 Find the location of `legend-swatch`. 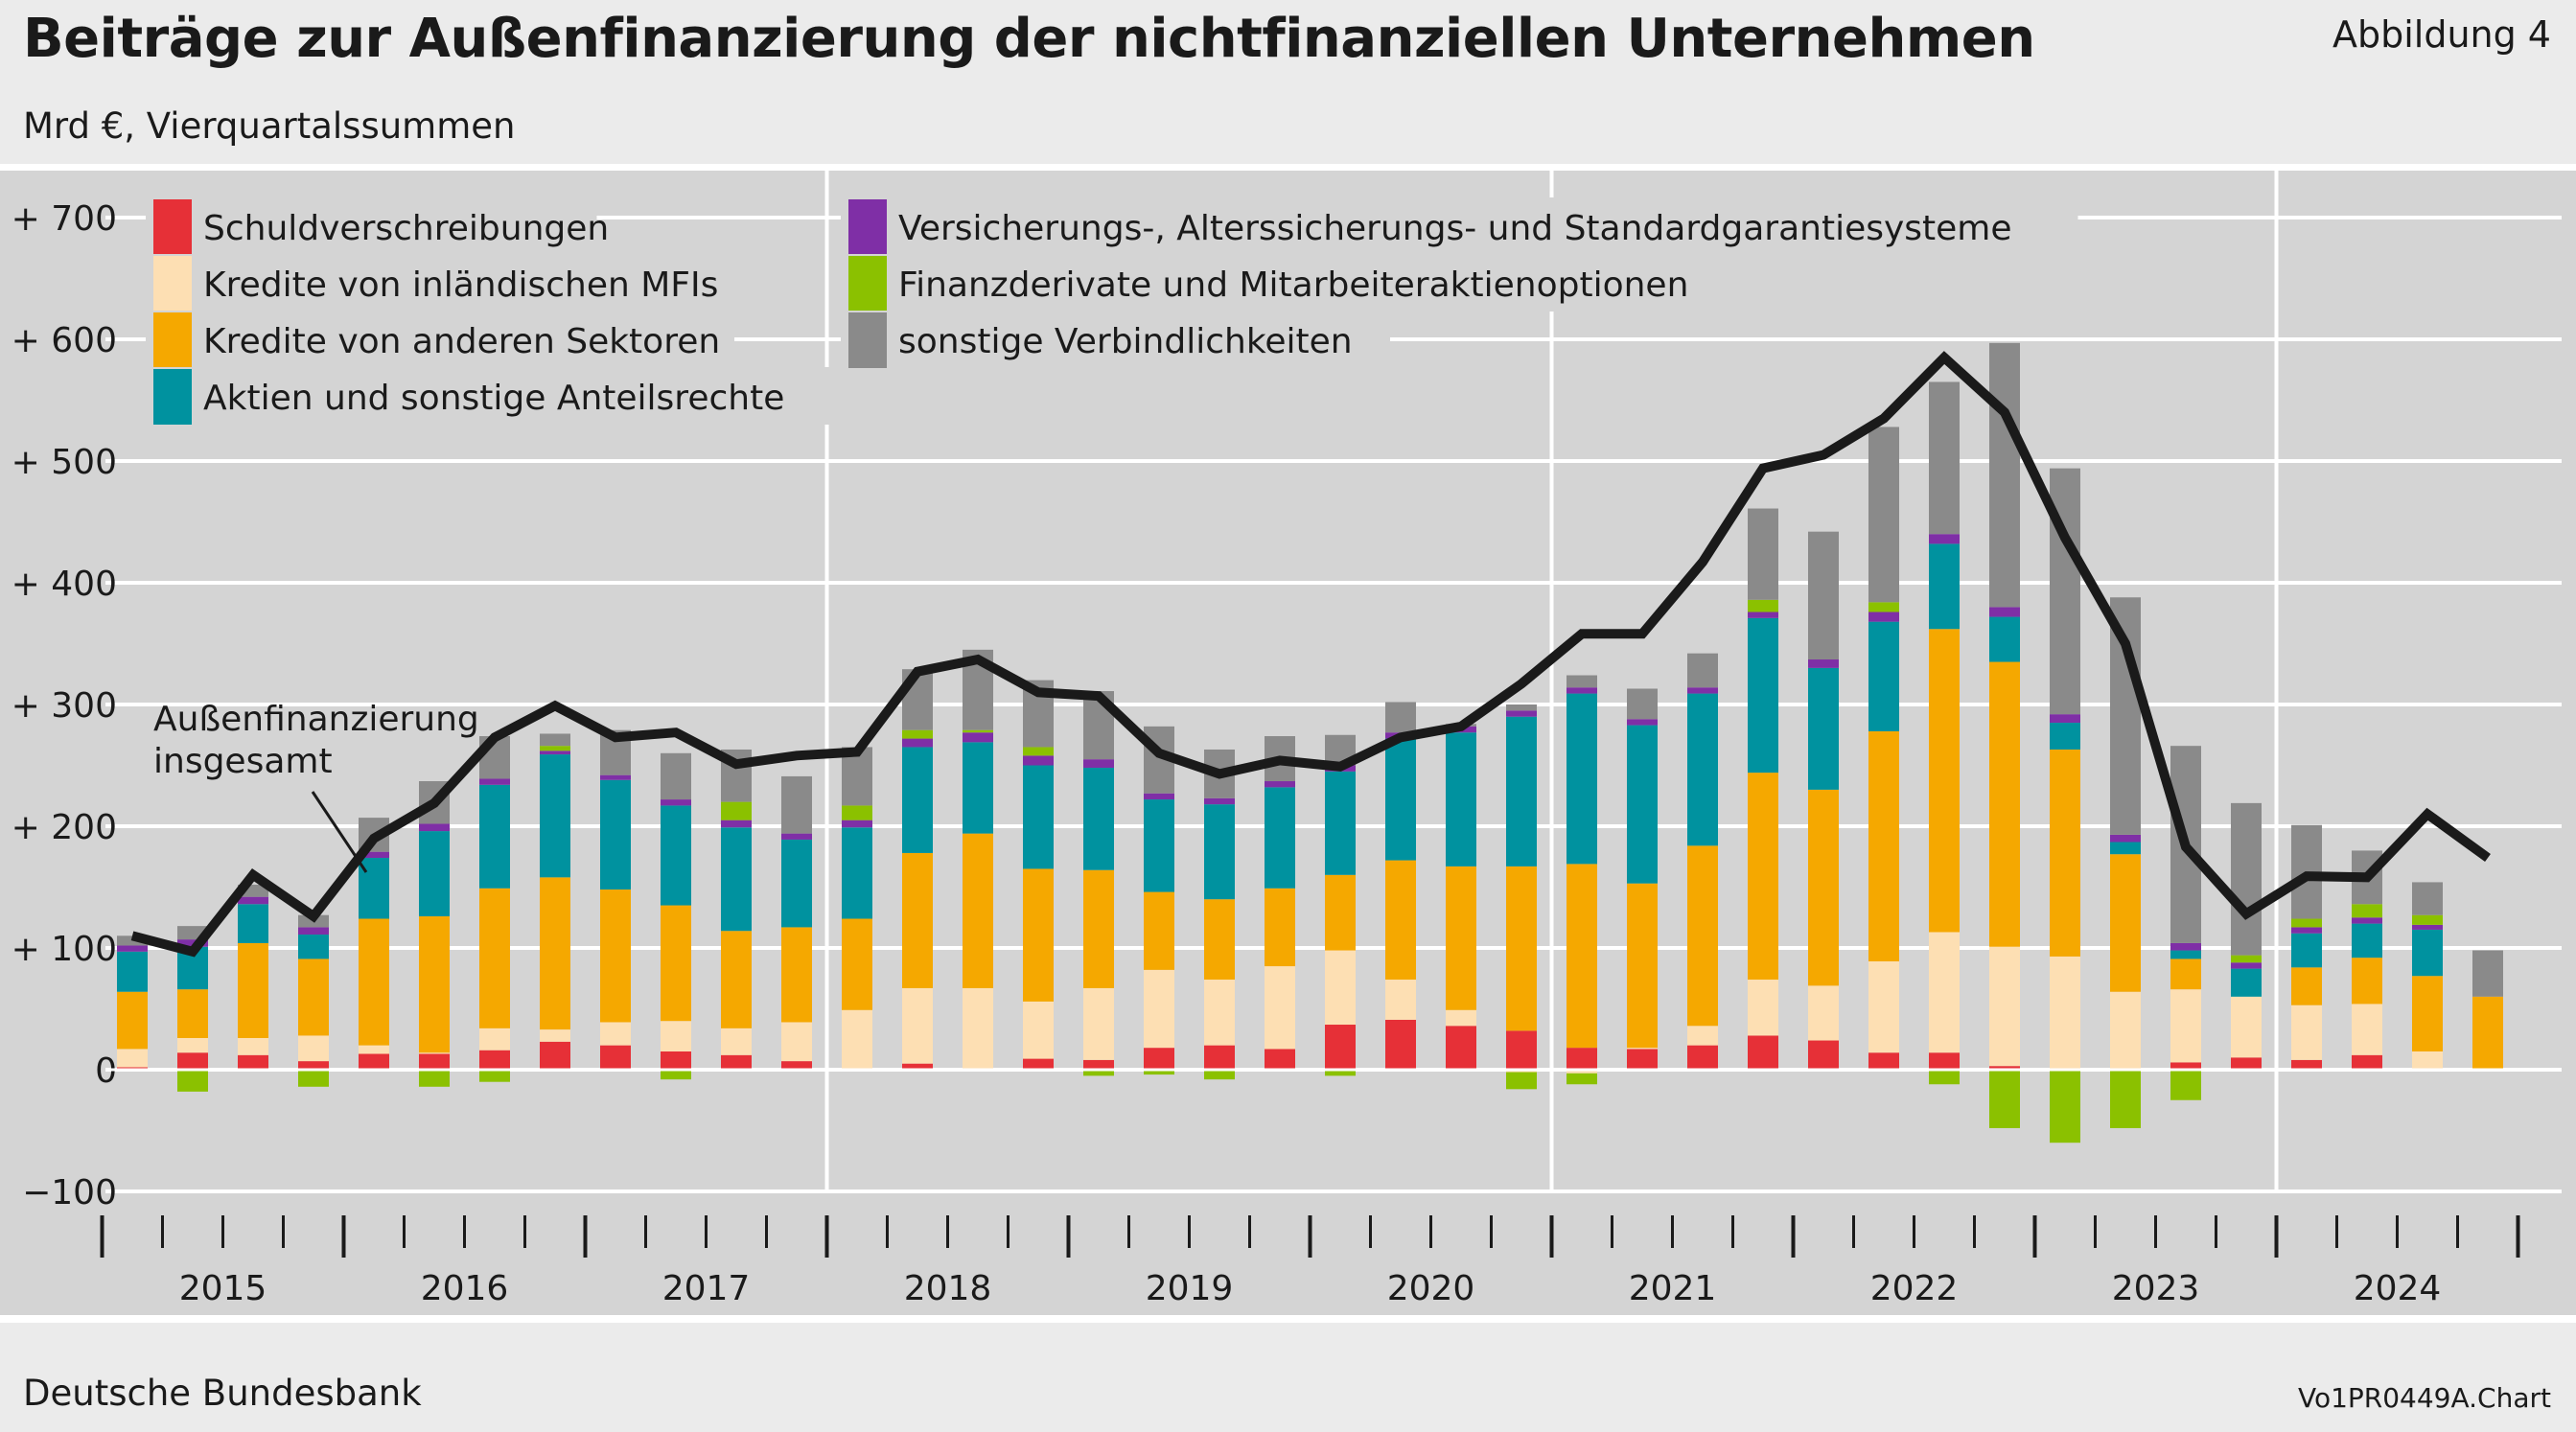

legend-swatch is located at coordinates (172, 340).